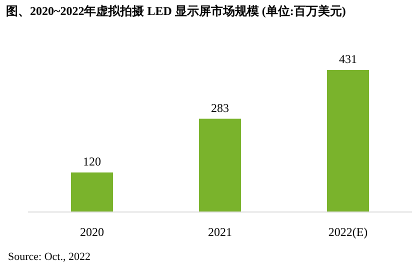 This screenshot has width=417, height=269. I want to click on title: 图、2020~2022年虚拟拍摄 LED 显示屏市场规模 (单位:百万美元), so click(176, 11).